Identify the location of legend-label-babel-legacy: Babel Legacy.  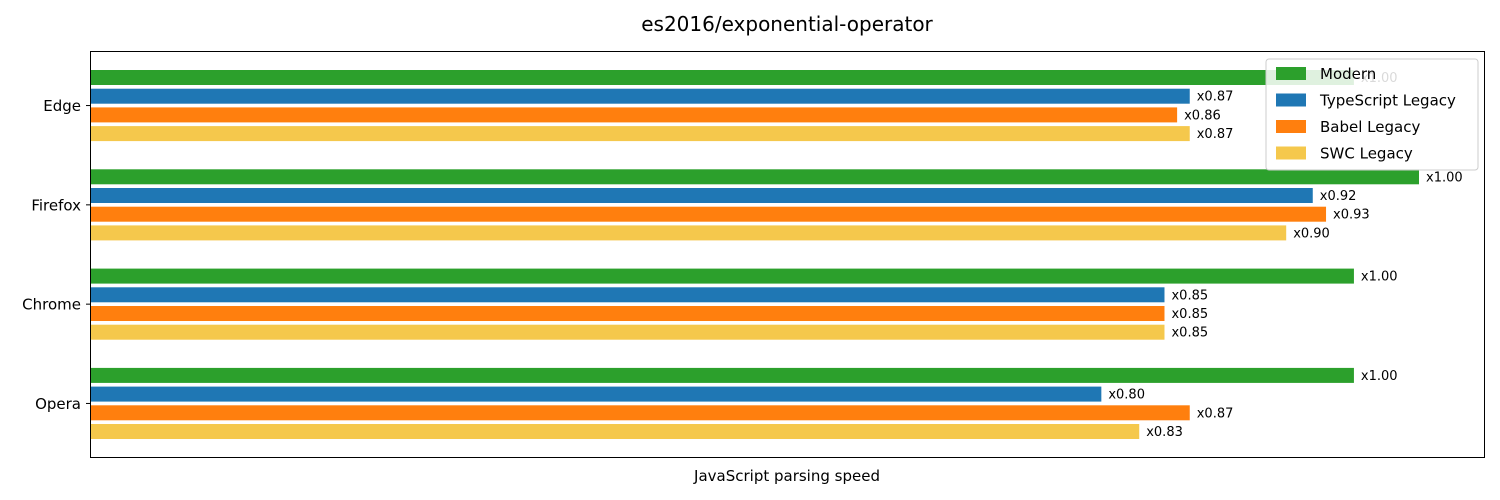
(1370, 127).